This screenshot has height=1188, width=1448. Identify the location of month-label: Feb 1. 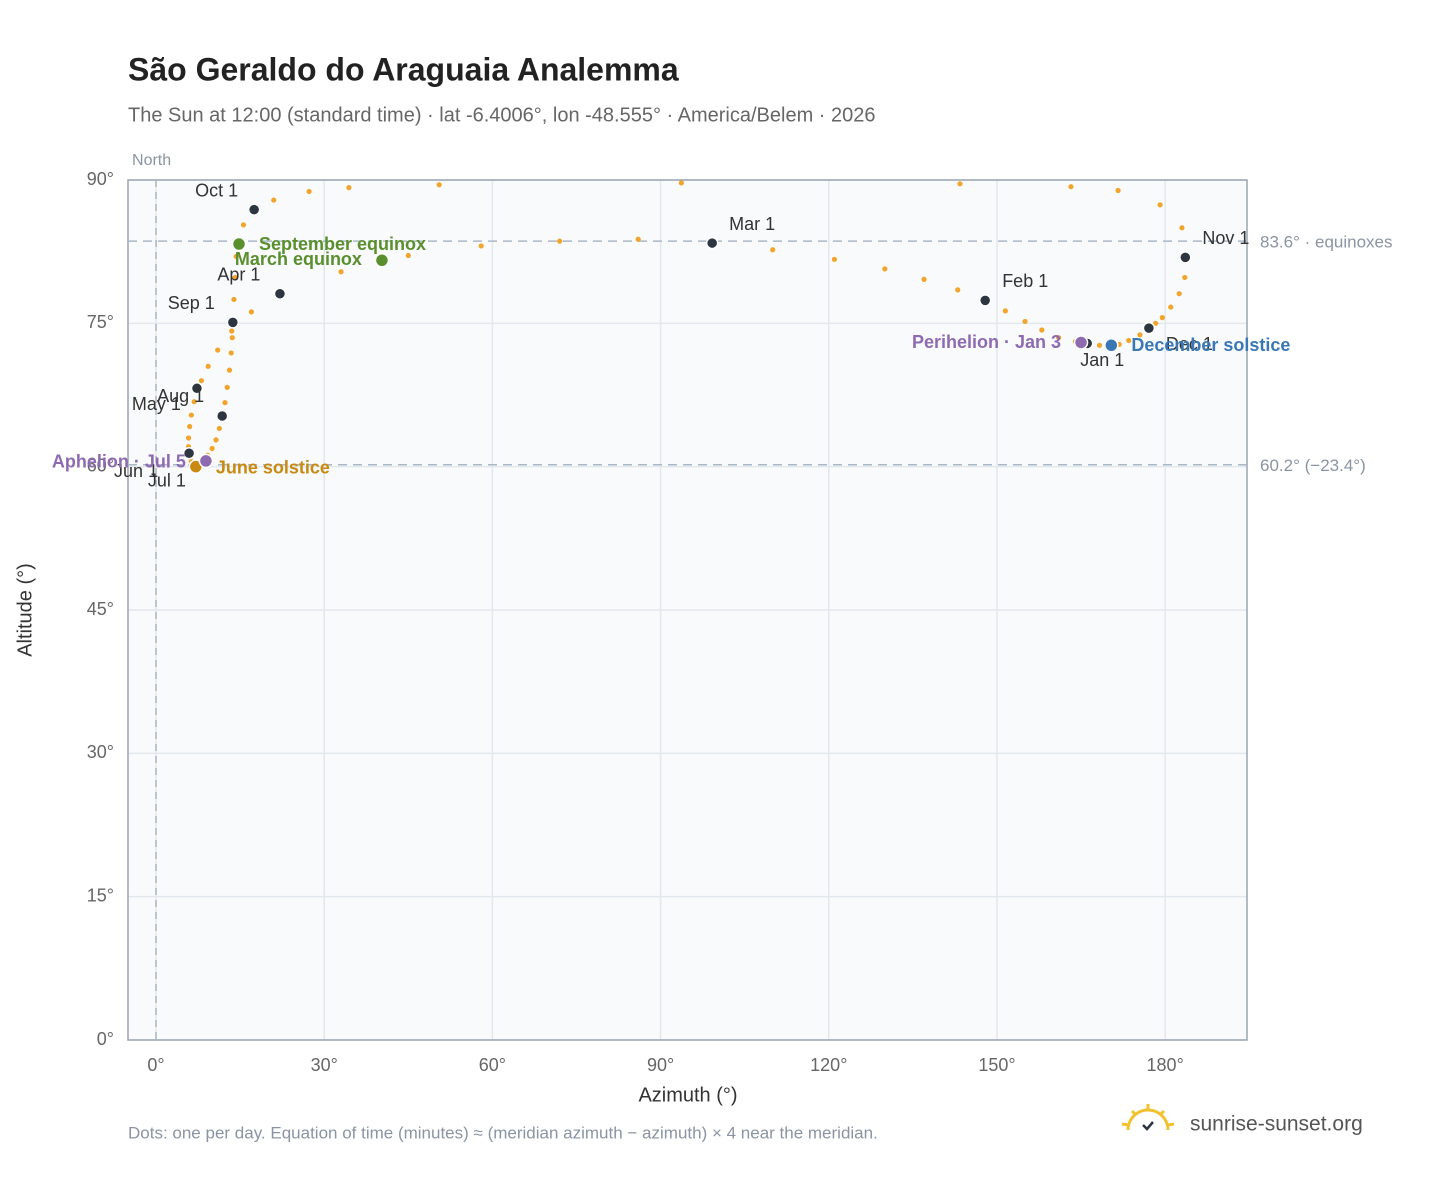
(1025, 281).